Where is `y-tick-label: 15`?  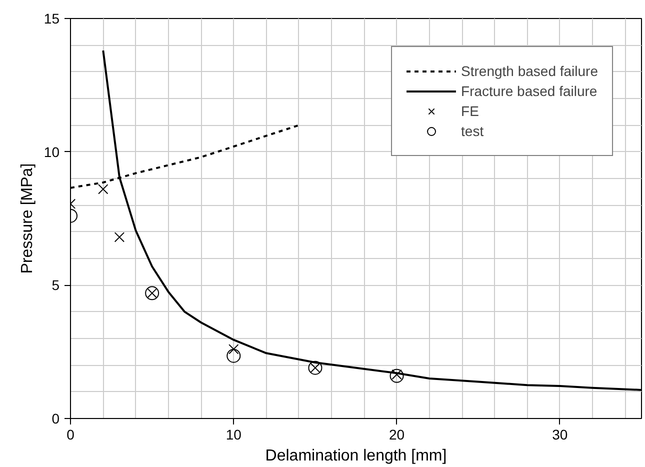
y-tick-label: 15 is located at coordinates (52, 18).